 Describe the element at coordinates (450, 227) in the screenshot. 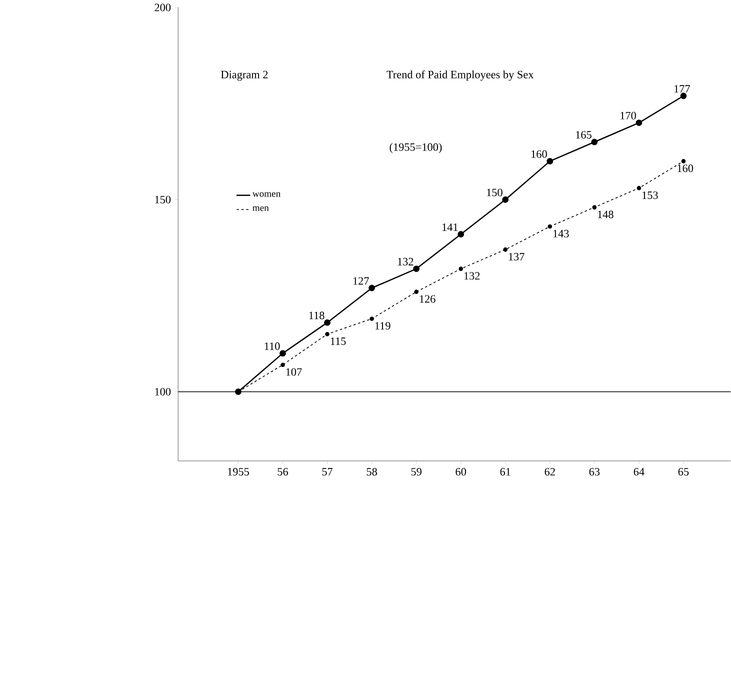

I see `data-label: 141` at that location.